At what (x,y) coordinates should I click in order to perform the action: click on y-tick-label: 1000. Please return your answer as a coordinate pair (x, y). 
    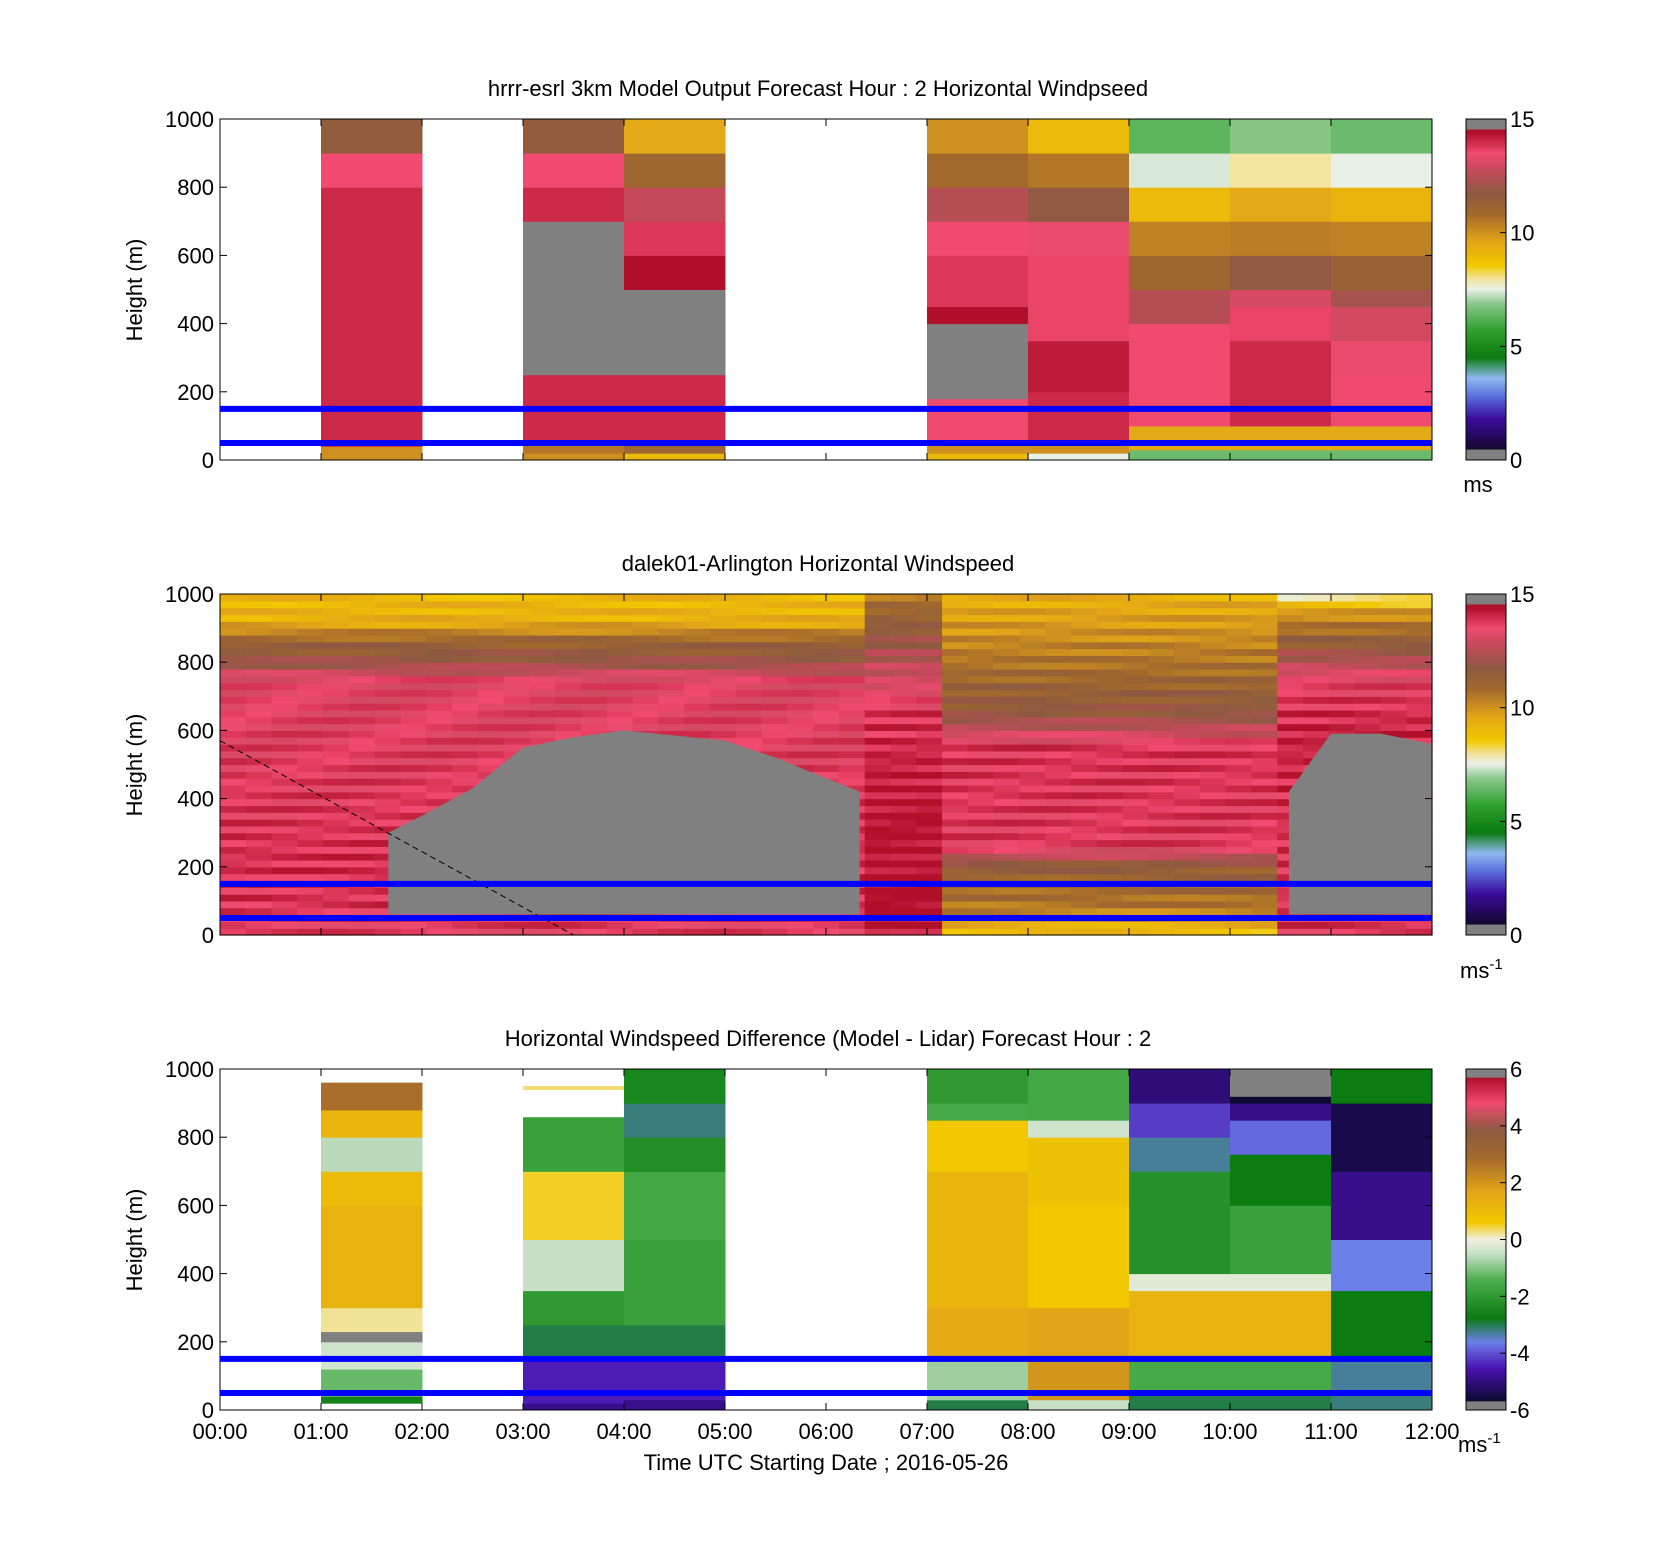
    Looking at the image, I should click on (189, 594).